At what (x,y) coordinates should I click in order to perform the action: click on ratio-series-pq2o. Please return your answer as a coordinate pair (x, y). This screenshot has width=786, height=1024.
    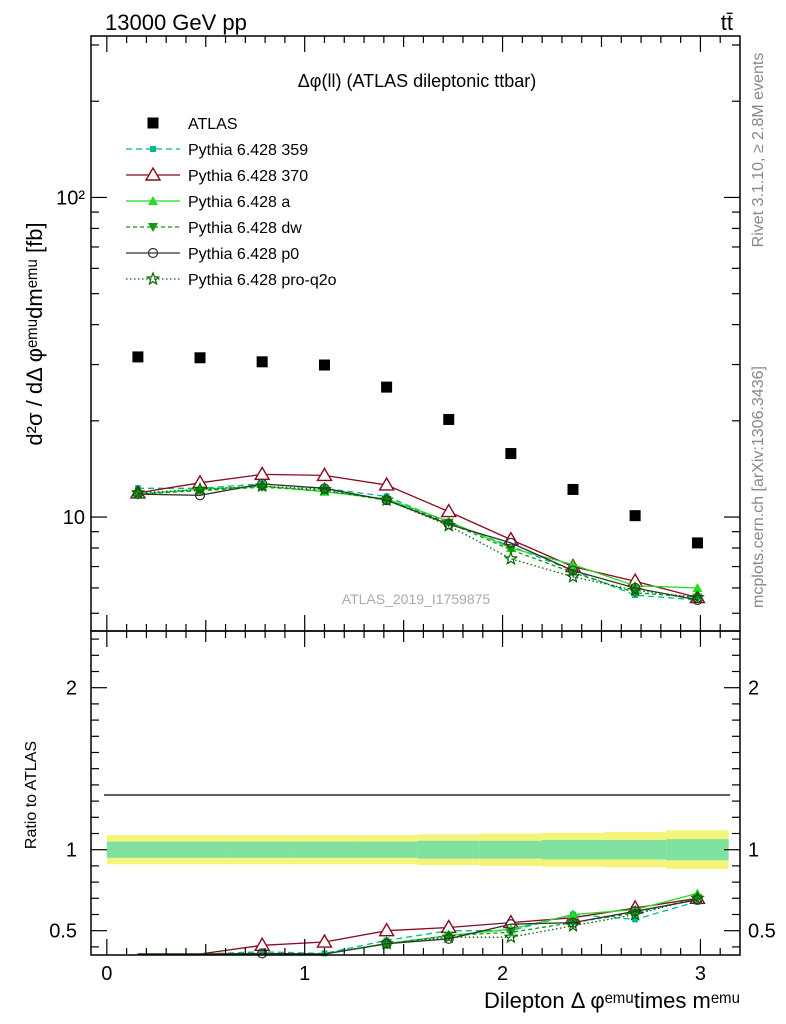
    Looking at the image, I should click on (421, 922).